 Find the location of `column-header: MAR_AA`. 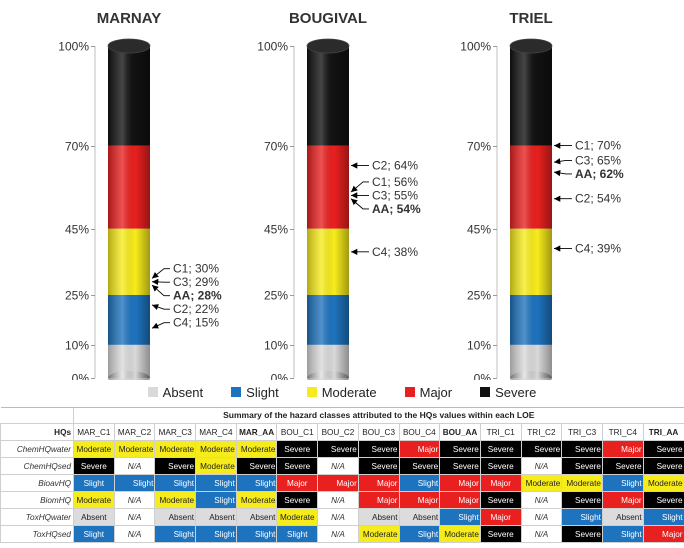

column-header: MAR_AA is located at coordinates (256, 432).